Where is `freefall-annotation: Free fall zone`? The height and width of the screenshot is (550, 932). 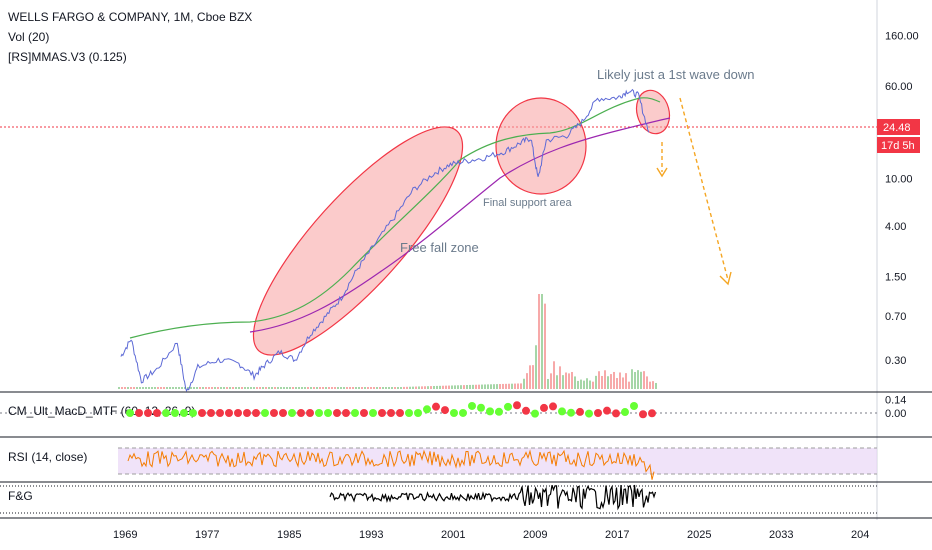
freefall-annotation: Free fall zone is located at coordinates (439, 247).